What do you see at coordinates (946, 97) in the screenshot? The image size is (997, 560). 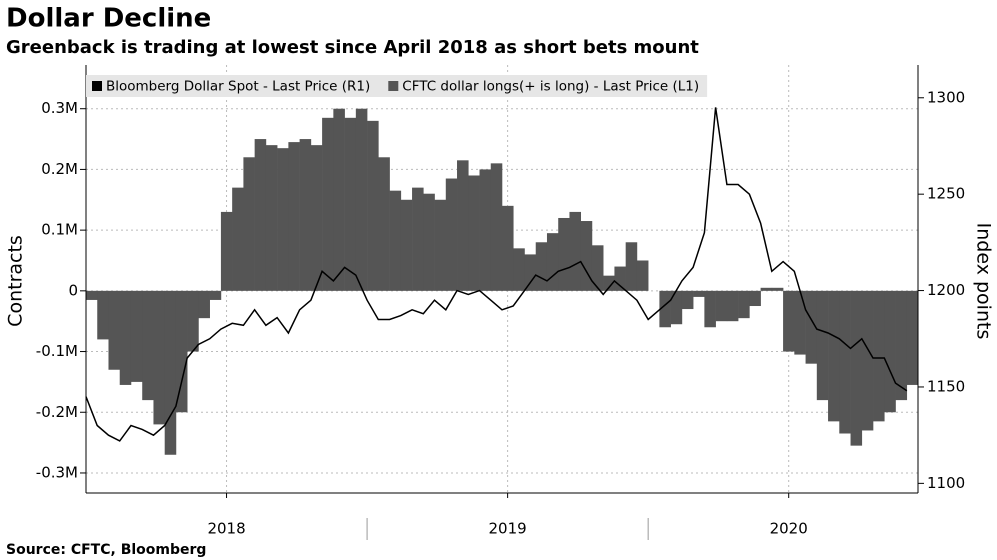 I see `y2-tick-label: 1300` at bounding box center [946, 97].